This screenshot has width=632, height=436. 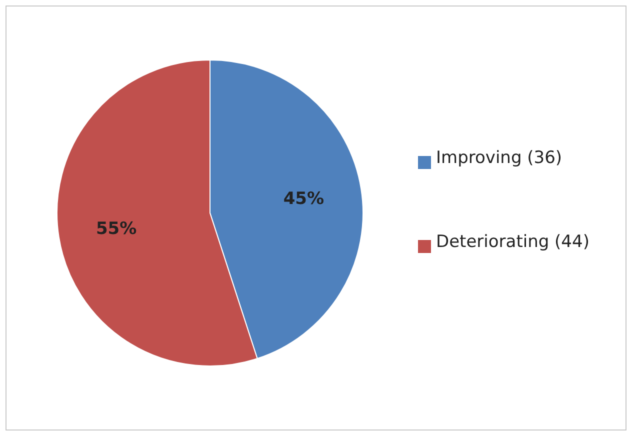 I want to click on data-label: 45%, so click(x=303, y=199).